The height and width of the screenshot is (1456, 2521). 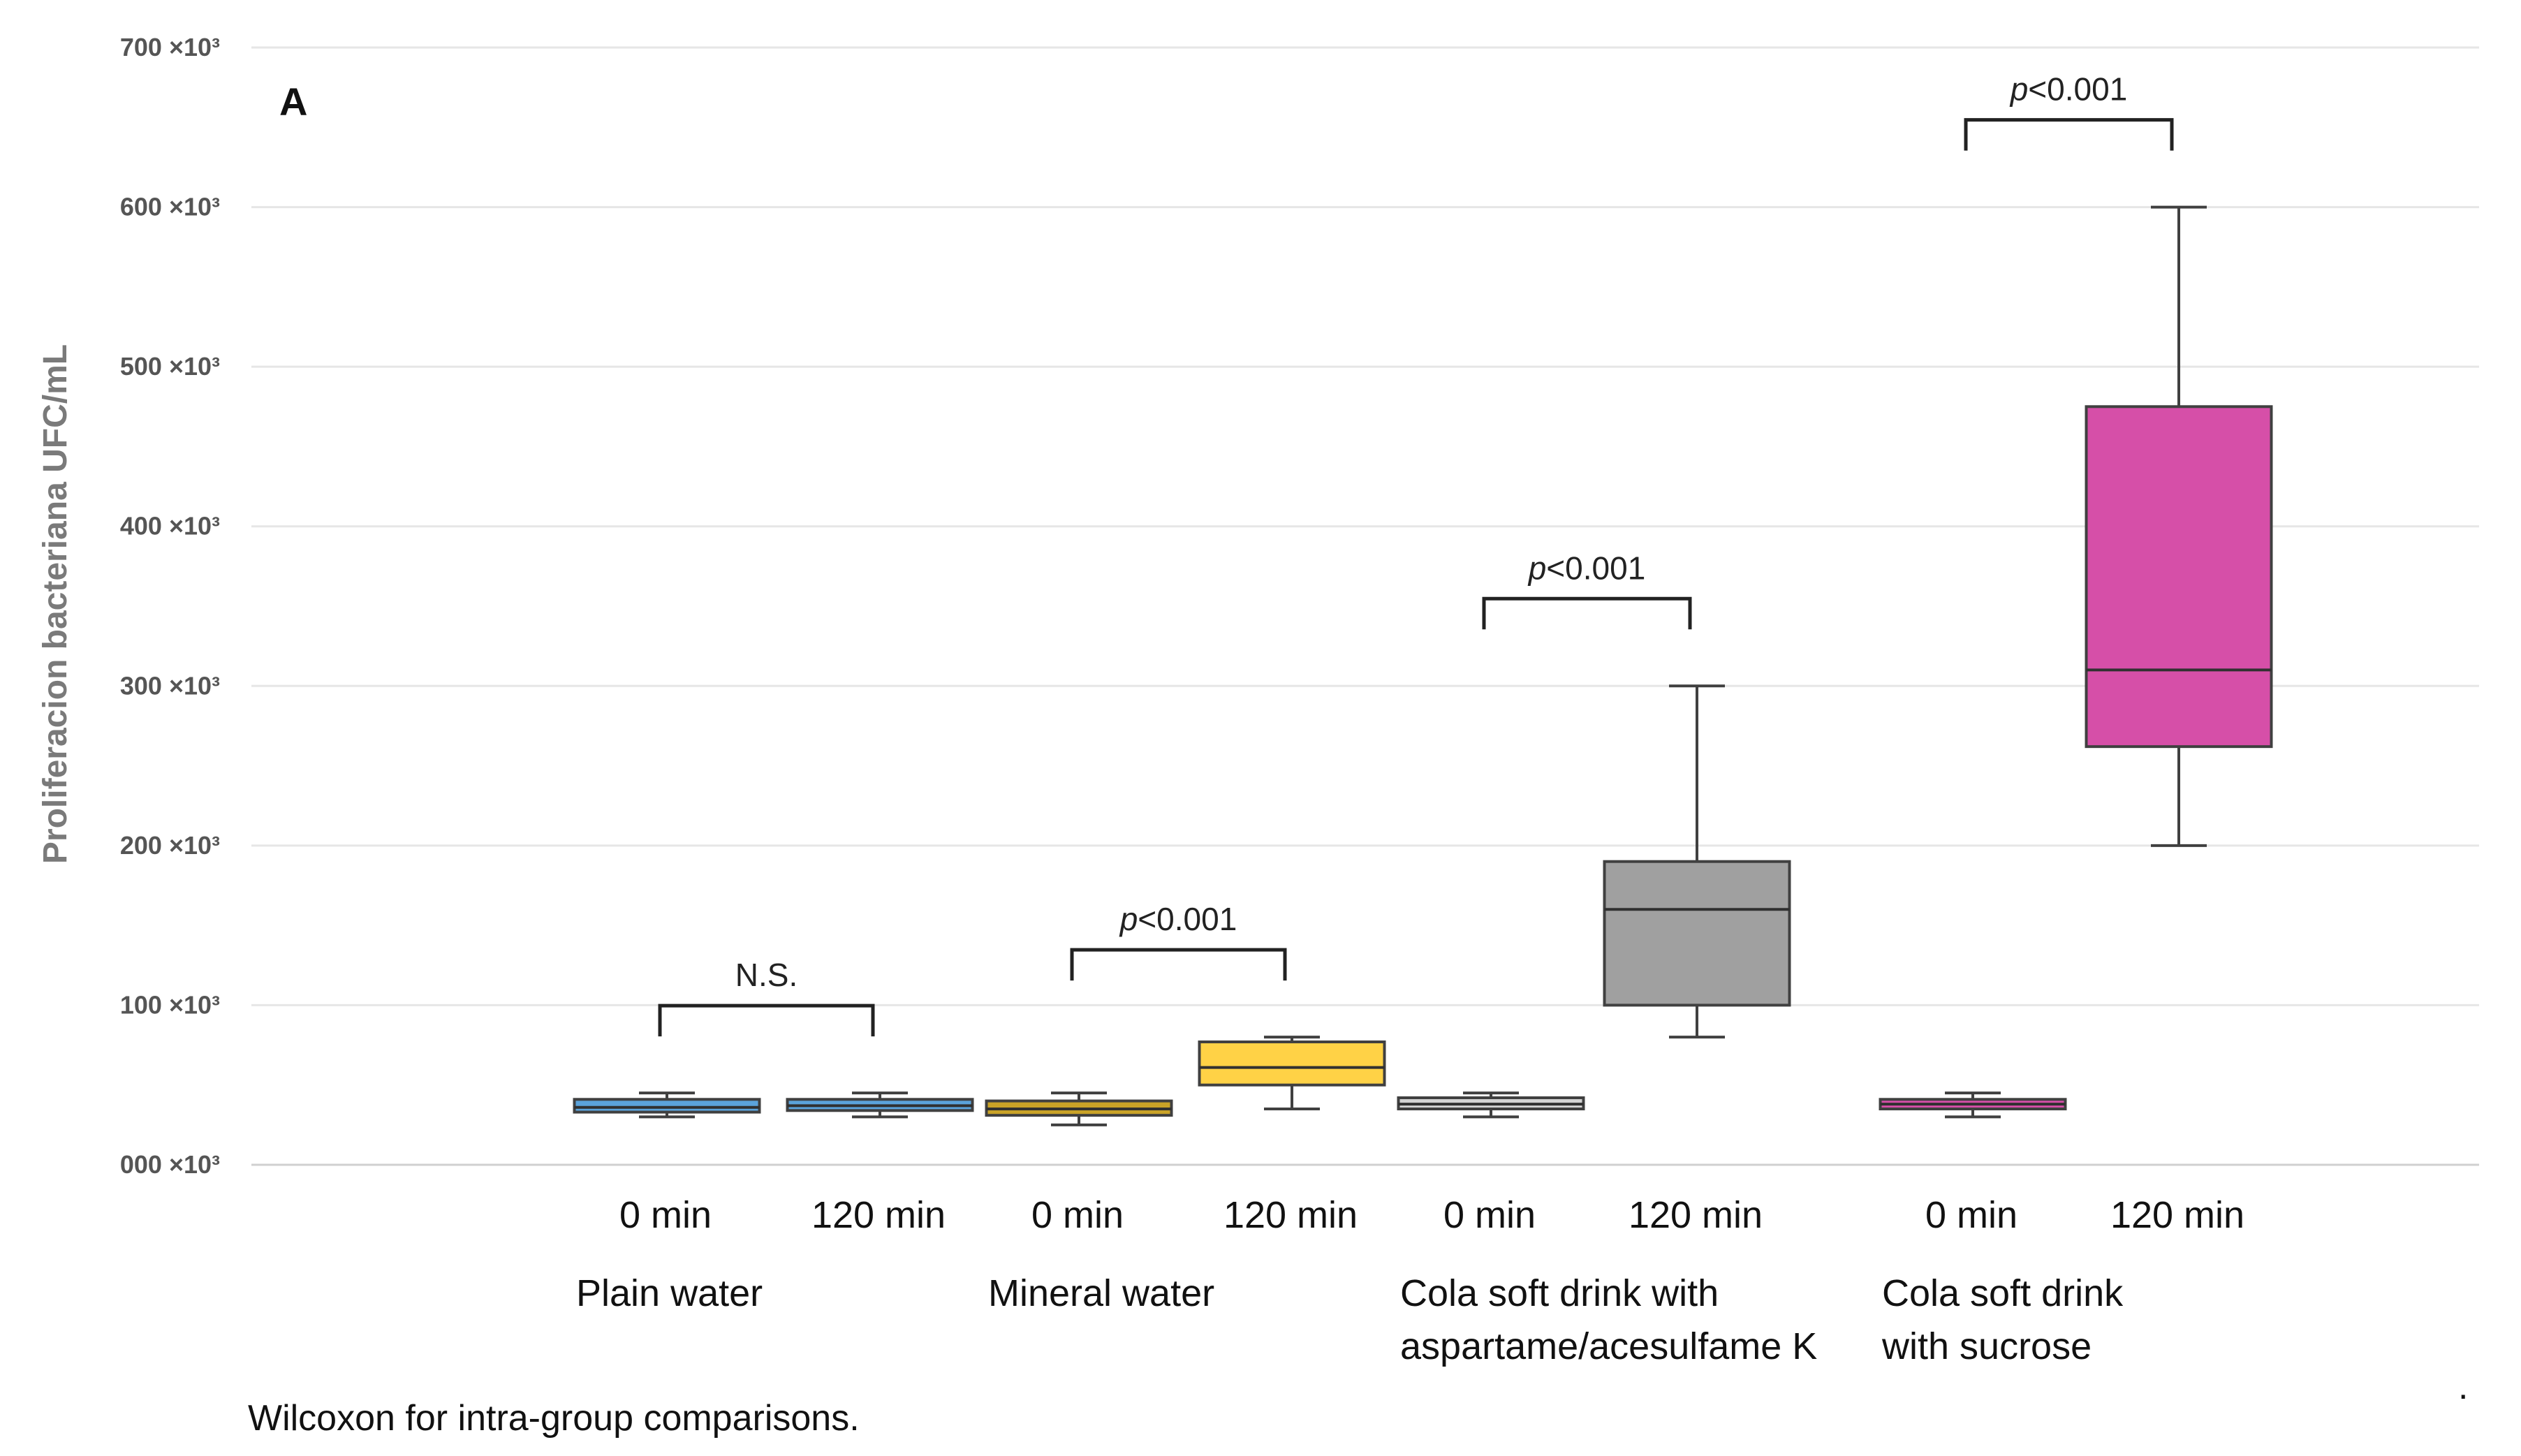 What do you see at coordinates (170, 846) in the screenshot?
I see `y-tick-label: 200 ×10³` at bounding box center [170, 846].